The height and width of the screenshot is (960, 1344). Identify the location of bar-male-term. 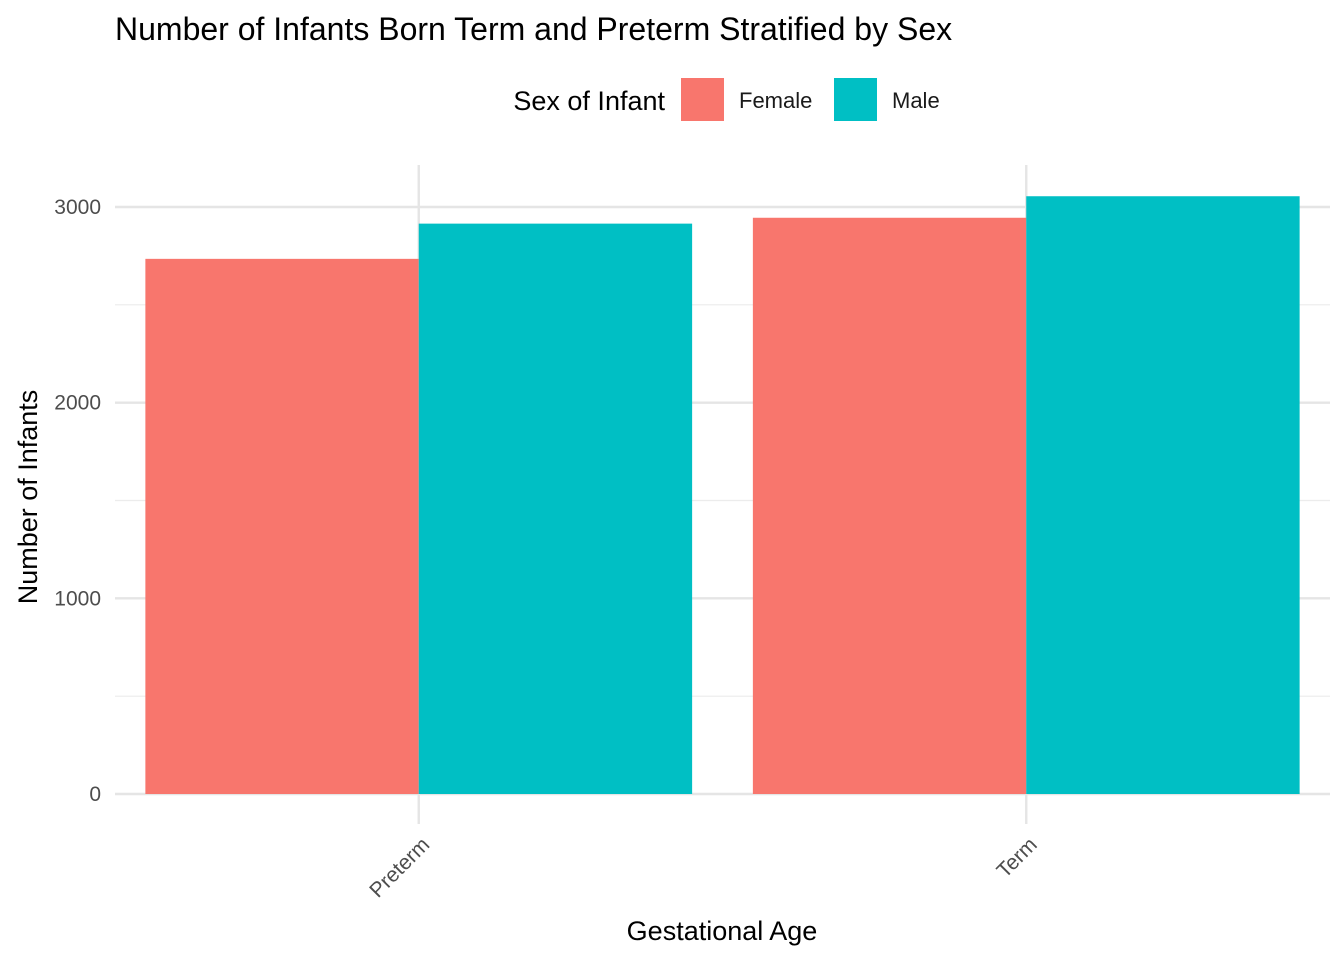
(1163, 495).